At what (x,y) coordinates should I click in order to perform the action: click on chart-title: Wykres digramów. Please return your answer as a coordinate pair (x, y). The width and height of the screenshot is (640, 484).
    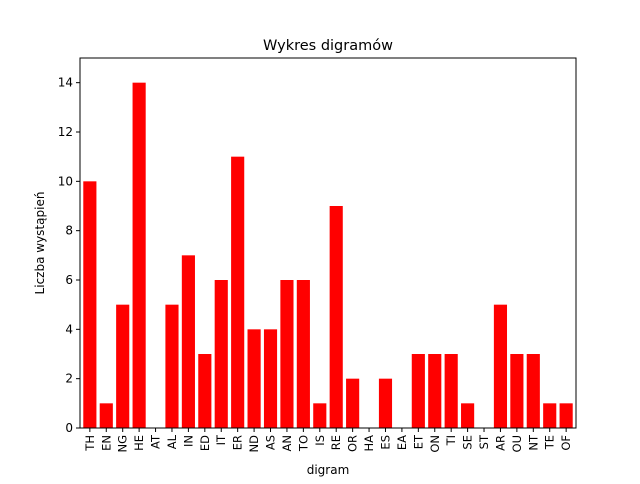
    Looking at the image, I should click on (328, 46).